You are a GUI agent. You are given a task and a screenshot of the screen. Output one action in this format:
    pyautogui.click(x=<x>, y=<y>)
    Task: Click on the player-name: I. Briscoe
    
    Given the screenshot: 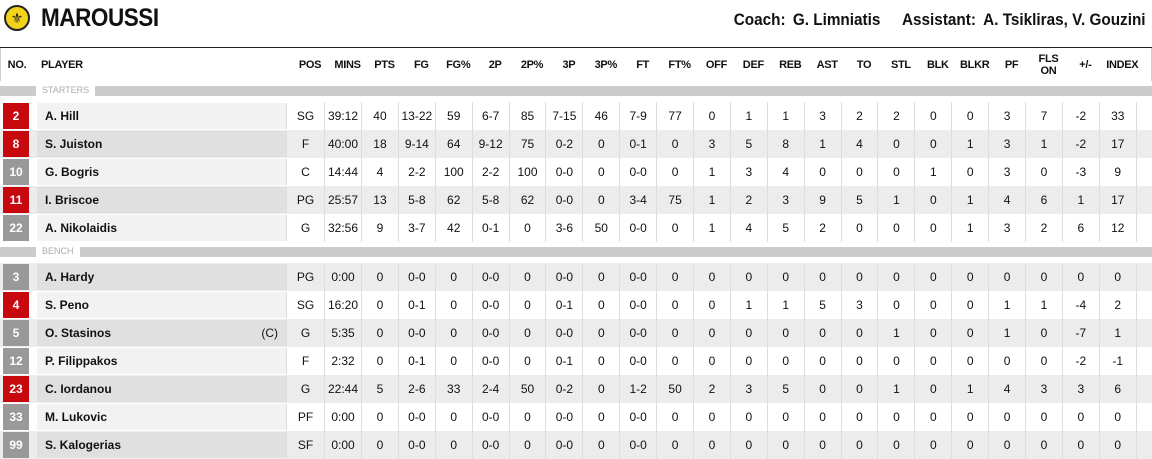 What is the action you would take?
    pyautogui.click(x=72, y=200)
    